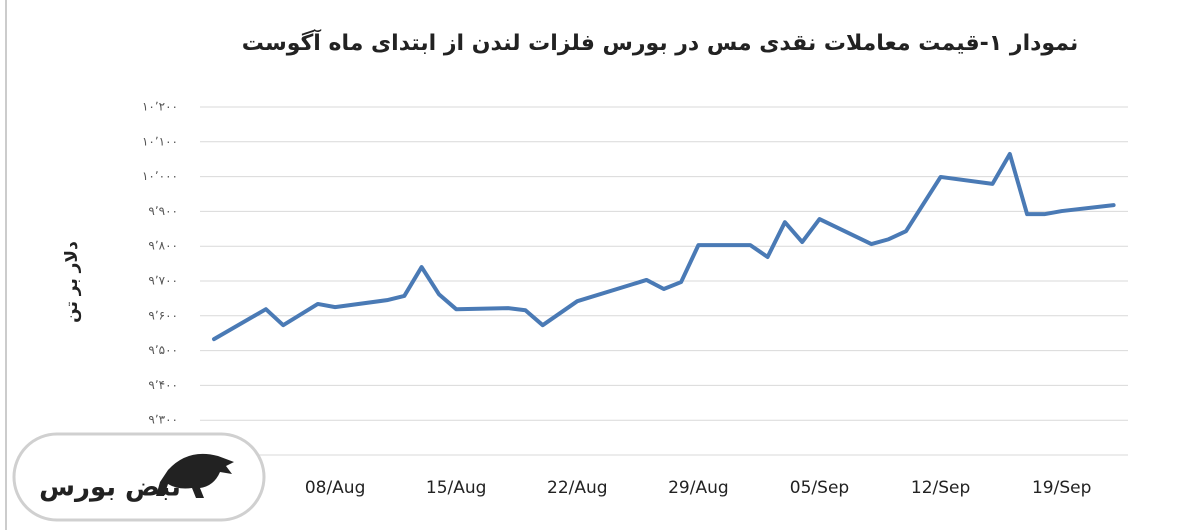 The width and height of the screenshot is (1200, 530). I want to click on x-tick-label: 29/Aug, so click(698, 488).